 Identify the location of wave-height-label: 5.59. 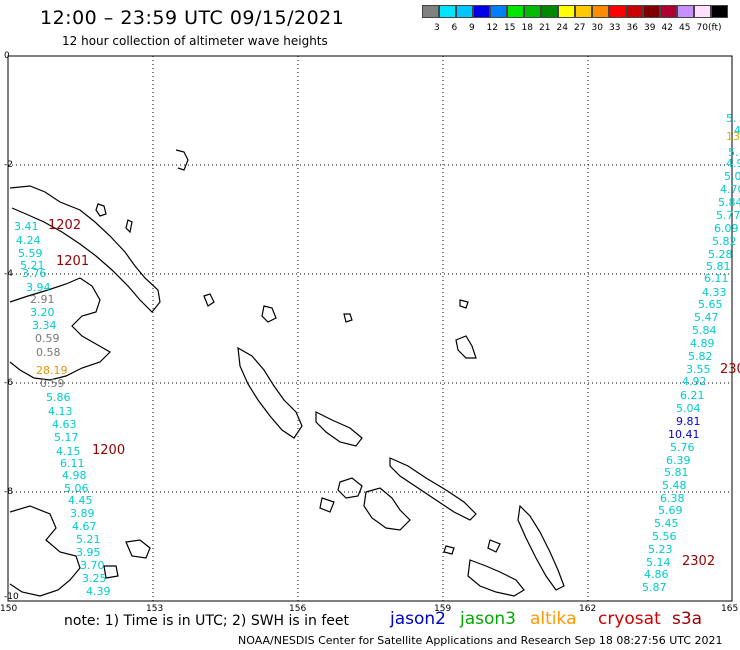
(30, 253).